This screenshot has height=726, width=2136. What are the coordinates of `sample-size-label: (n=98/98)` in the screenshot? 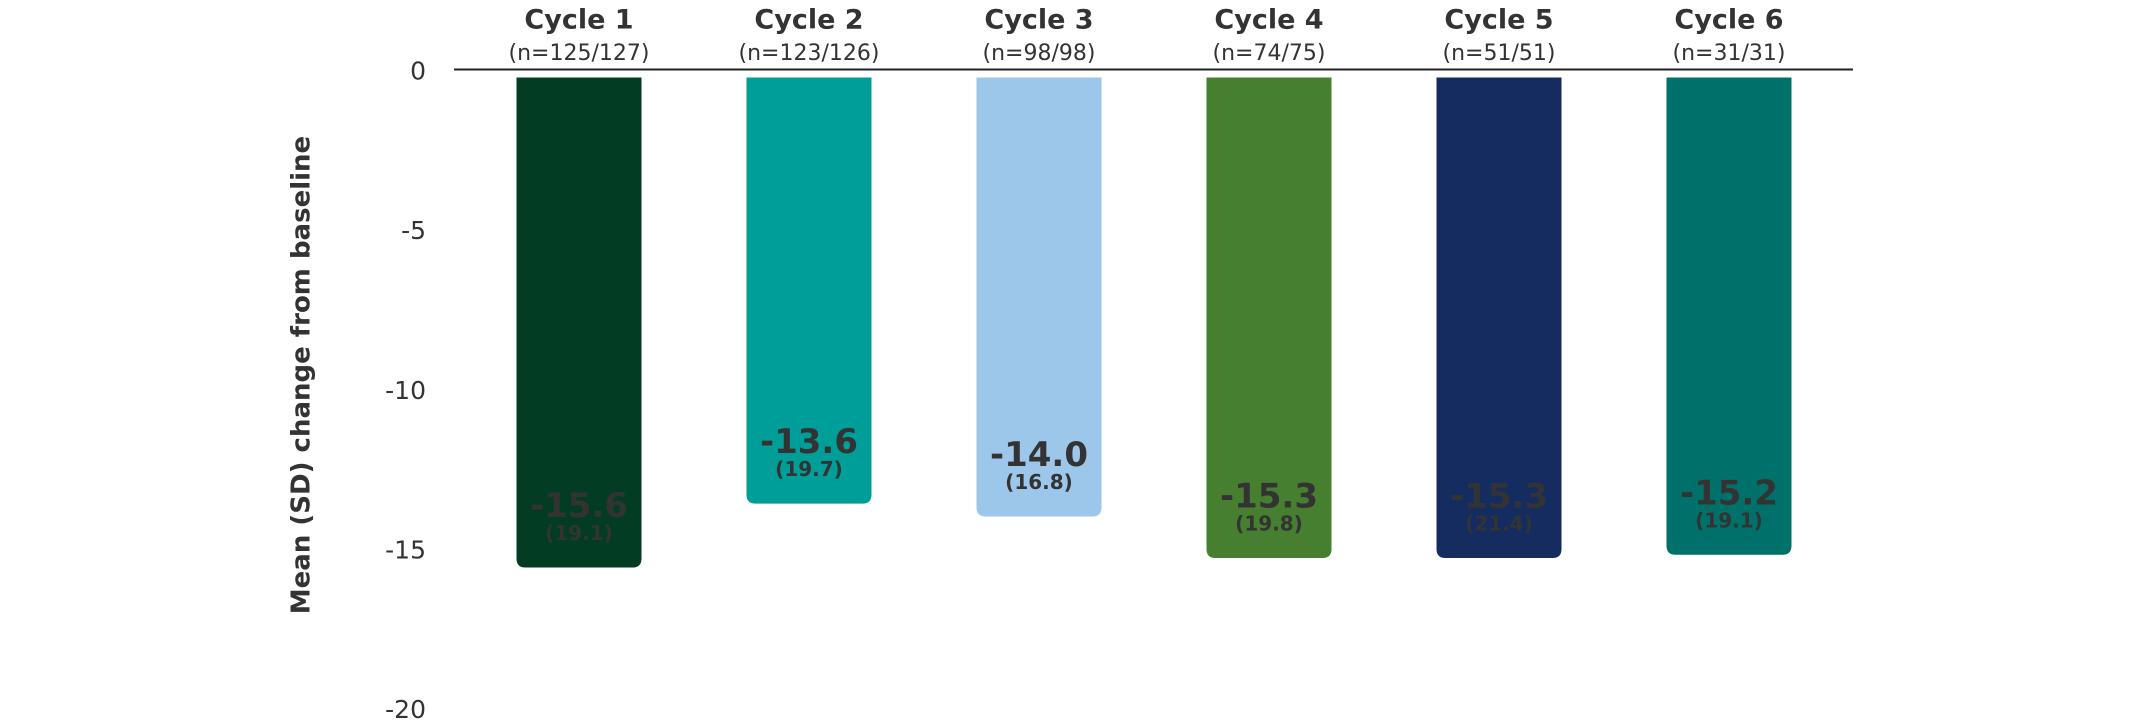 It's located at (1039, 53).